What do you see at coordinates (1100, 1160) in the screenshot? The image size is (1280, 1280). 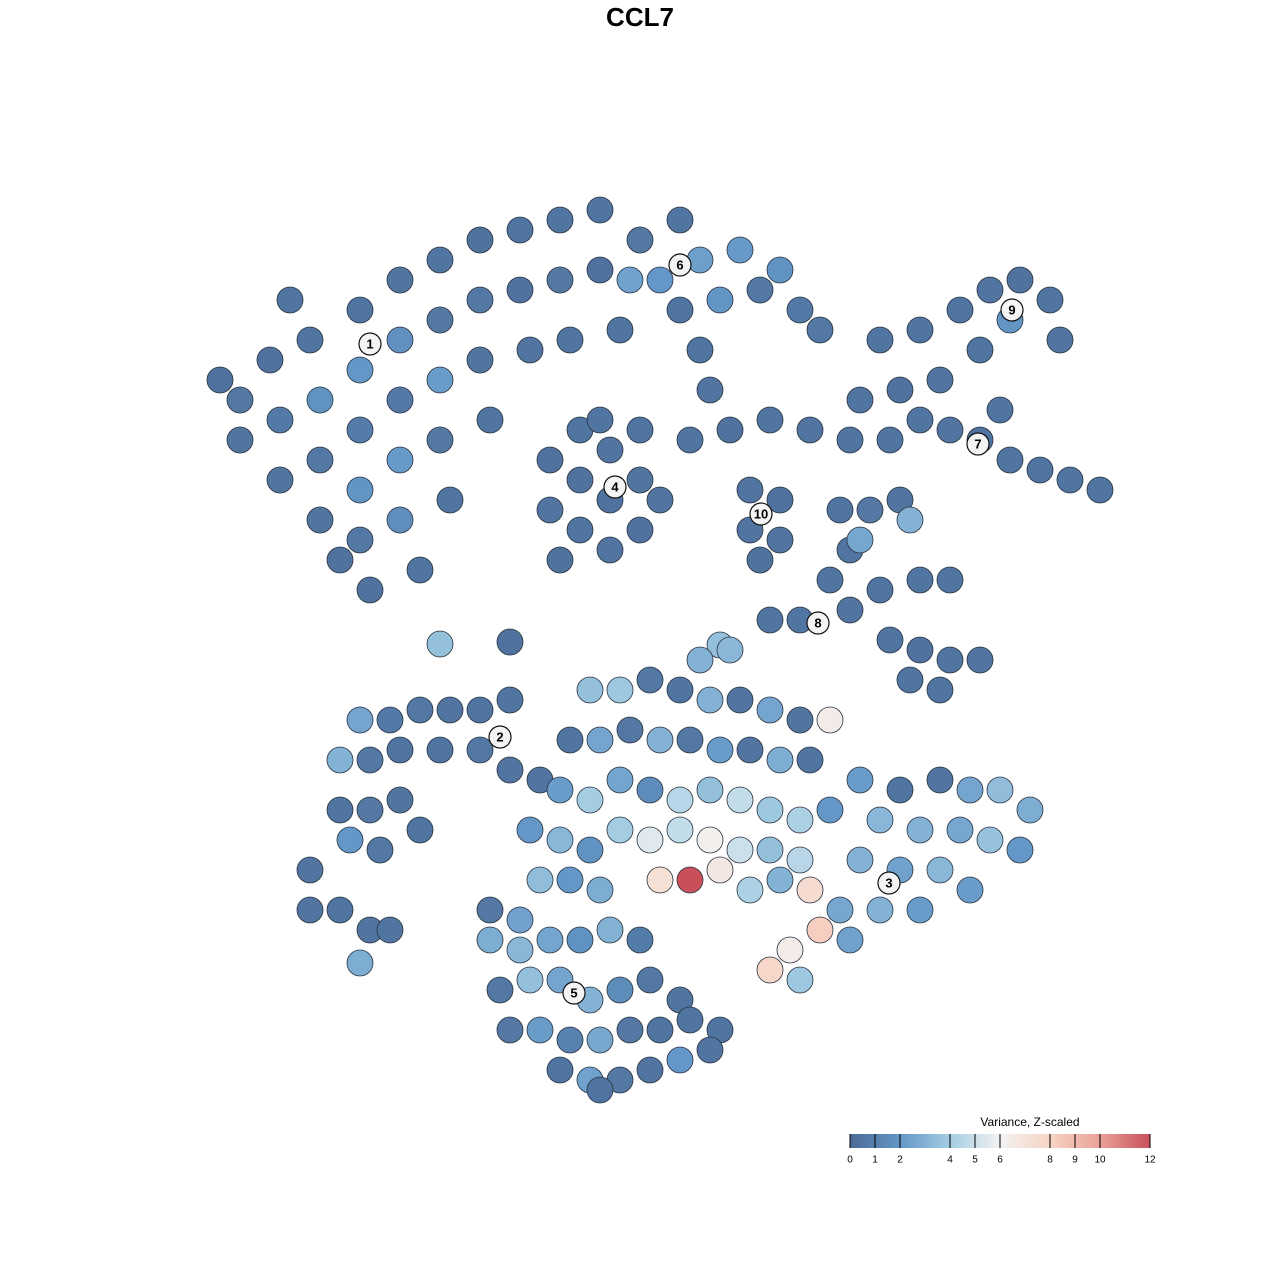 I see `colorbar-tick-label: 10` at bounding box center [1100, 1160].